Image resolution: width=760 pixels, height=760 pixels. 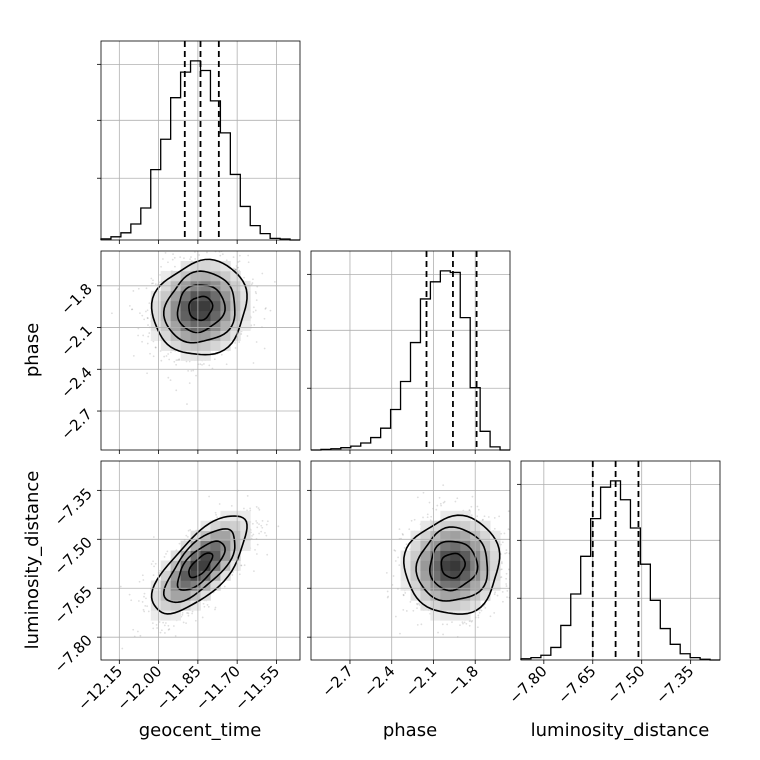 I want to click on x-label-phase: phase, so click(x=410, y=730).